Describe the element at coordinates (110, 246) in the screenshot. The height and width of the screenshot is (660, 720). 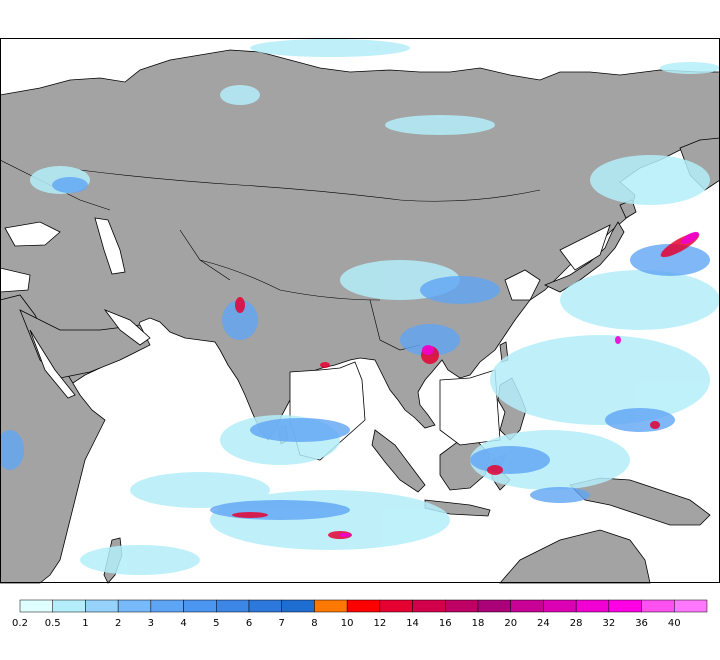
I see `caspian-sea` at that location.